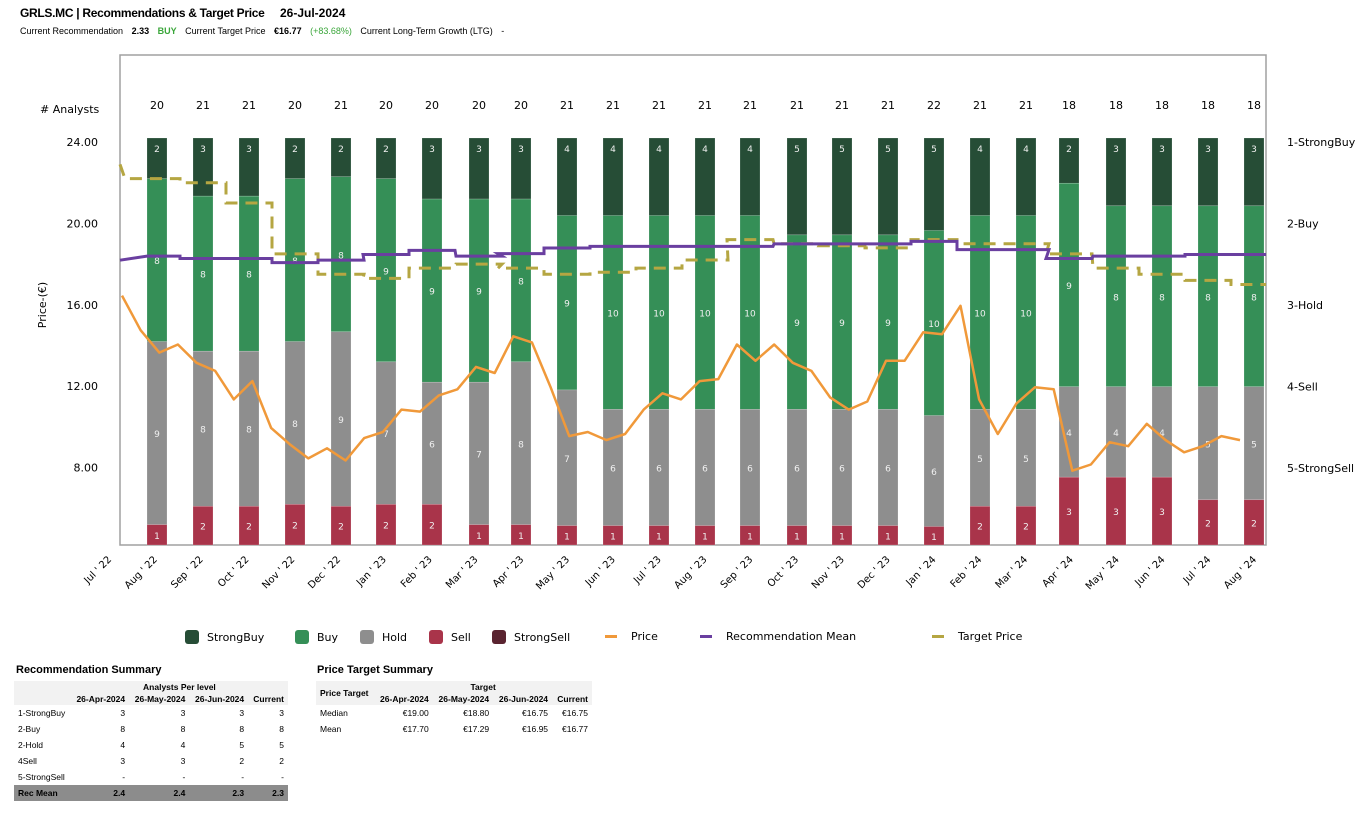 The image size is (1368, 815). I want to click on x-tick-label: Aug ' 22, so click(141, 572).